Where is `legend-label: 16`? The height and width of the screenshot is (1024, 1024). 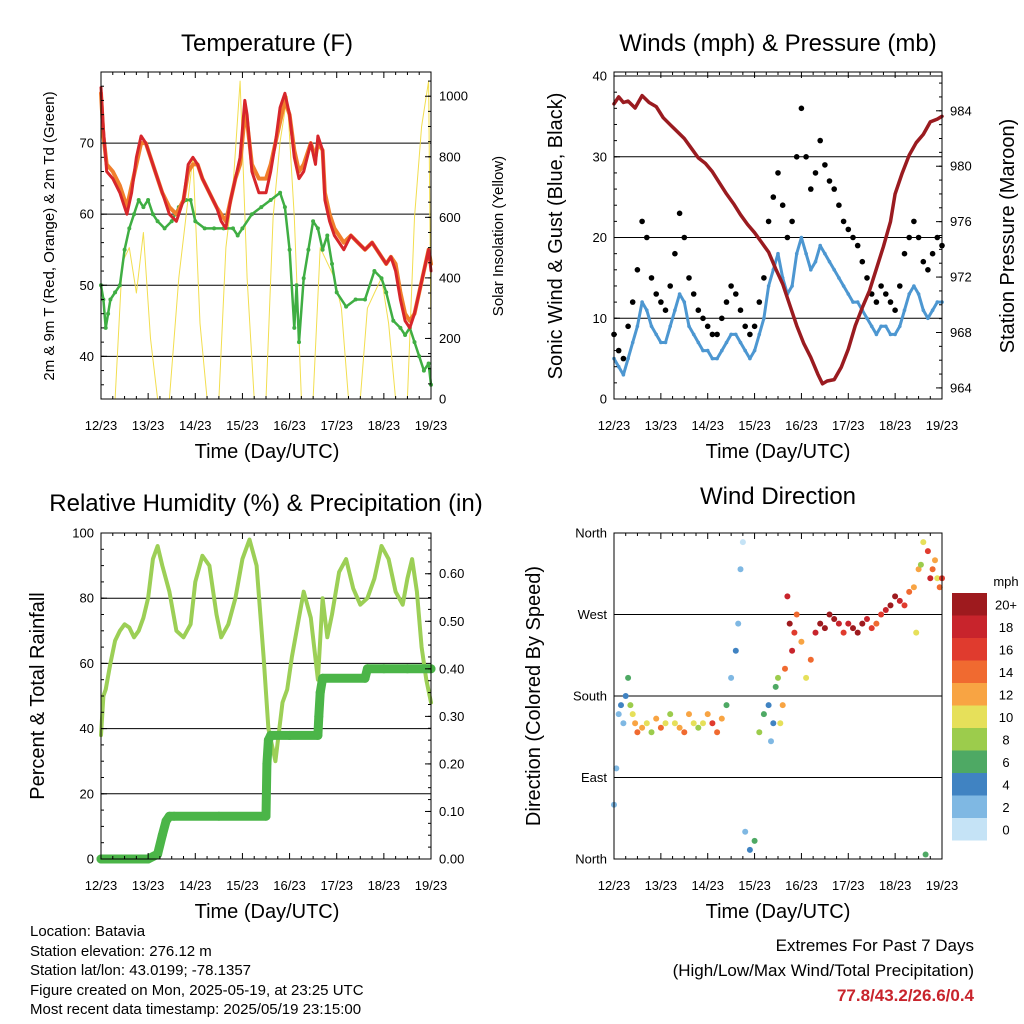 legend-label: 16 is located at coordinates (1006, 649).